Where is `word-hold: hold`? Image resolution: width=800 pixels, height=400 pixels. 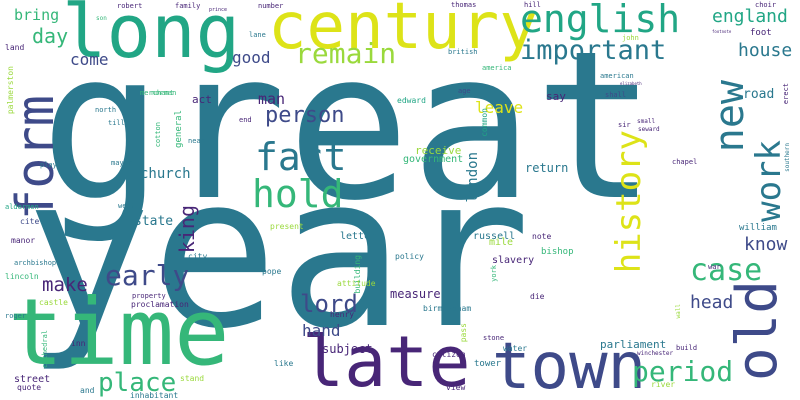 word-hold: hold is located at coordinates (298, 194).